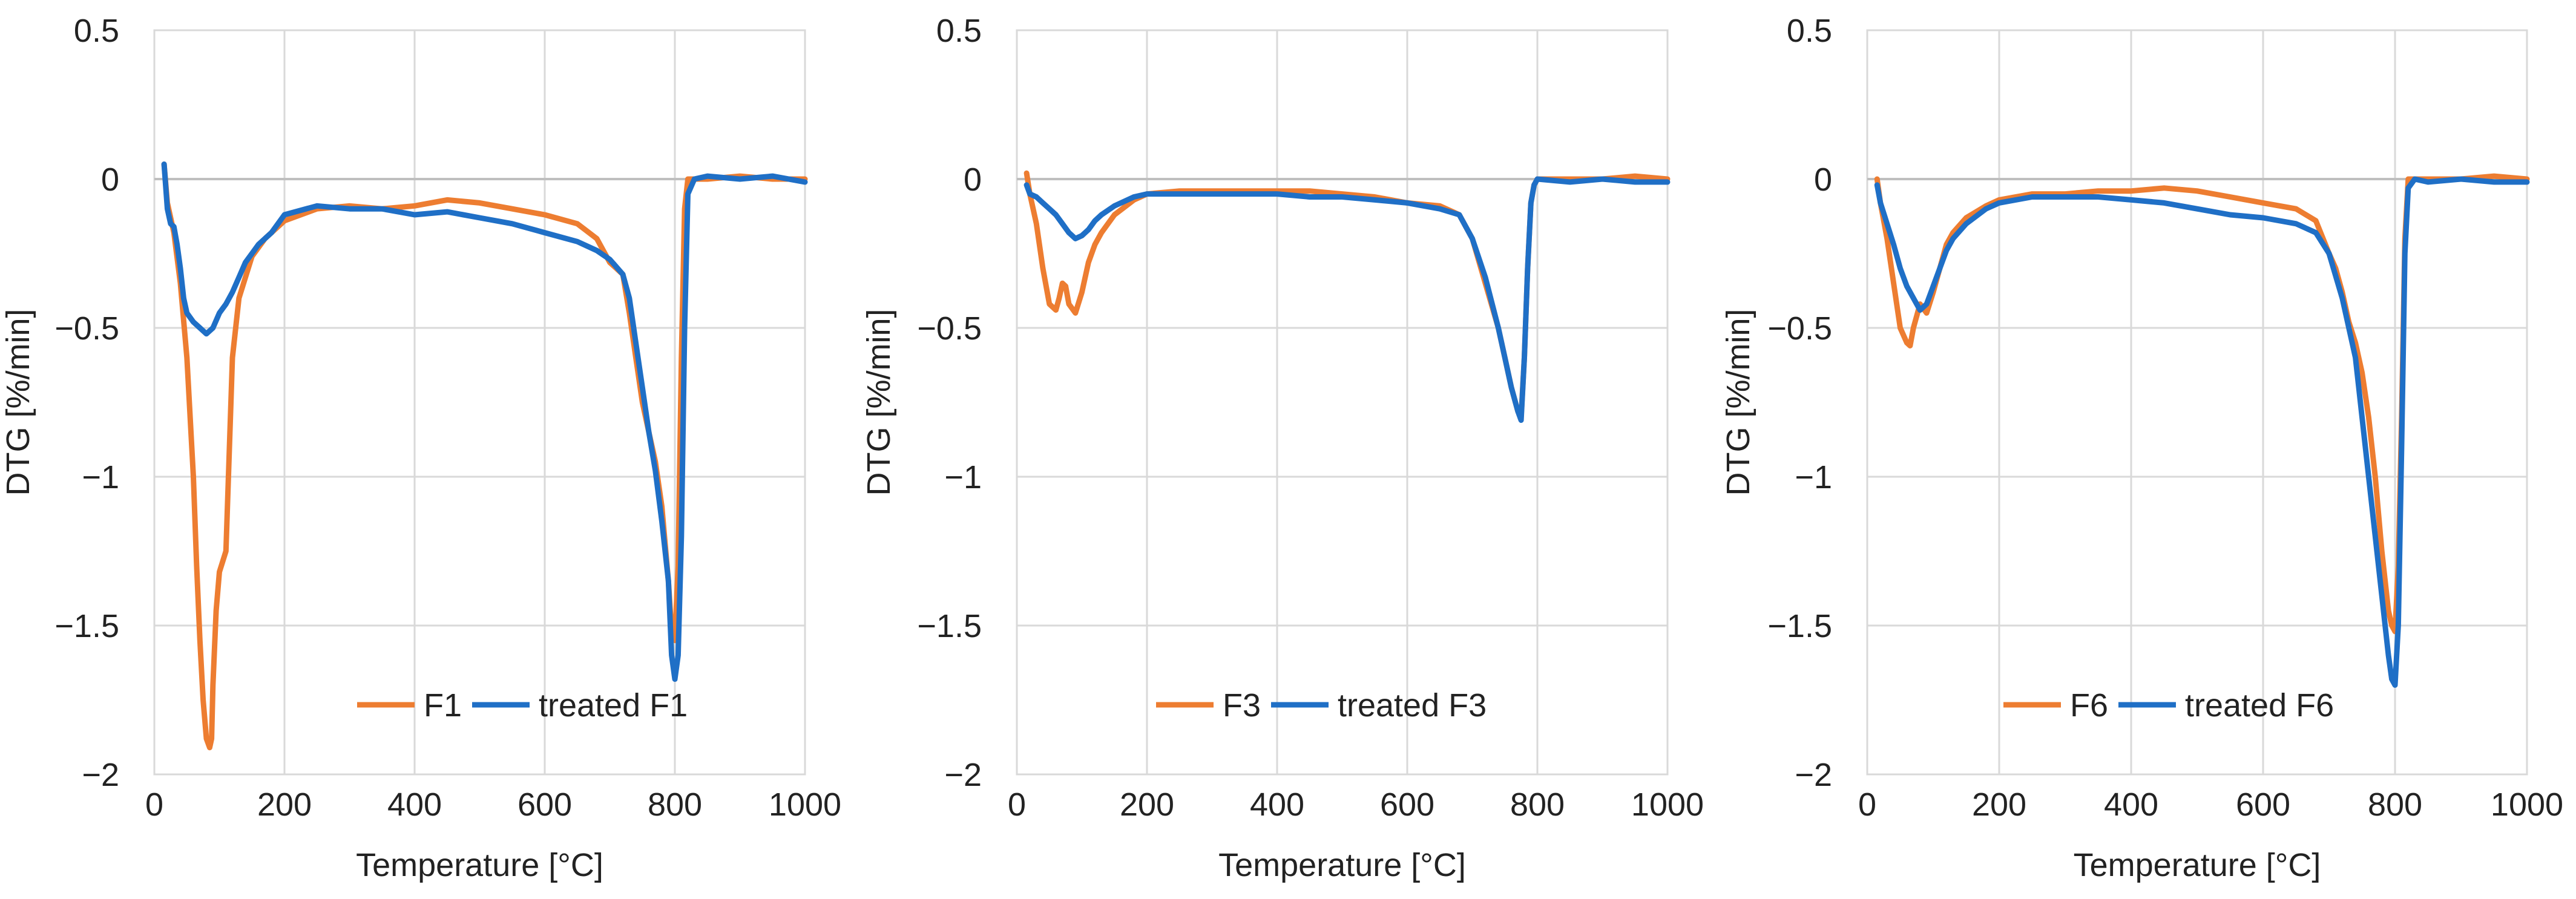  What do you see at coordinates (2202, 404) in the screenshot?
I see `series-line-f6` at bounding box center [2202, 404].